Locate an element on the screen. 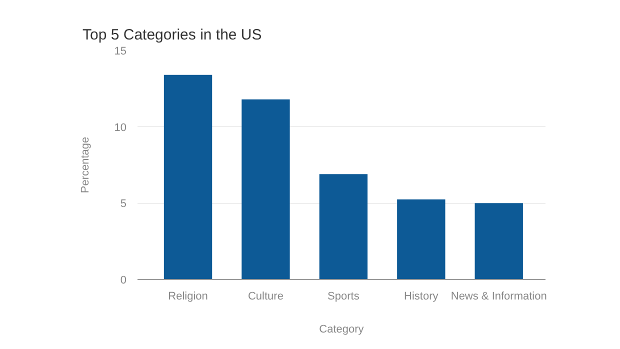 The height and width of the screenshot is (349, 620). y-axis-title: Percentage is located at coordinates (85, 165).